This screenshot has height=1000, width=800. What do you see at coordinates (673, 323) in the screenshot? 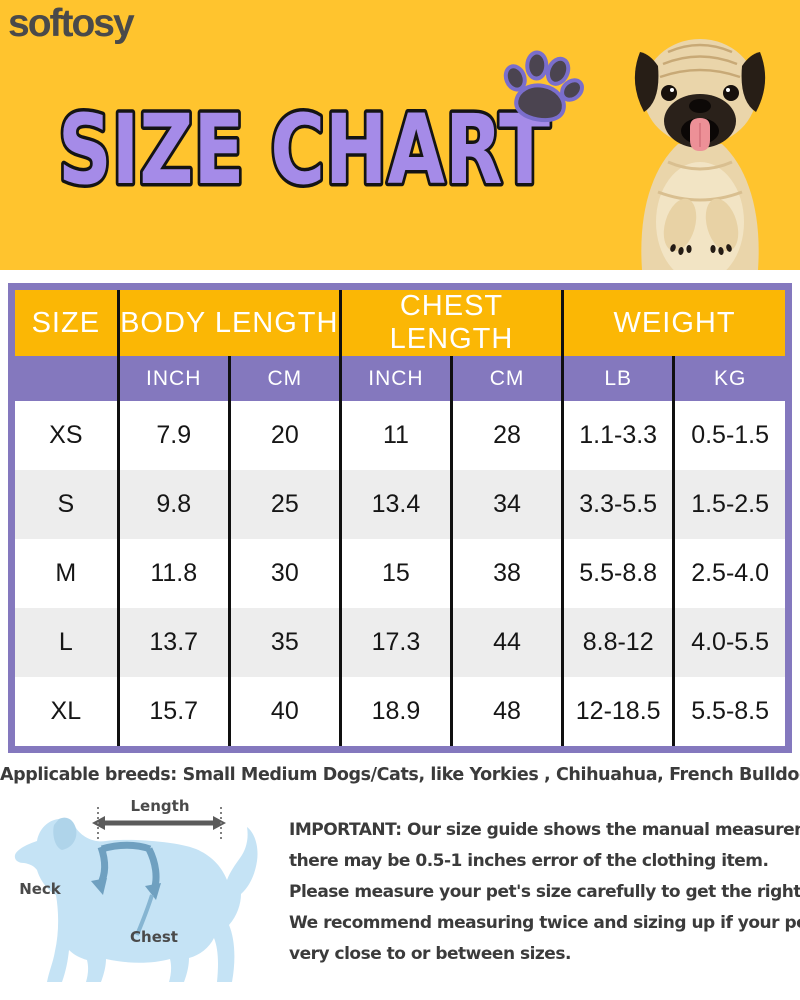
I see `header-weight: WEIGHT` at bounding box center [673, 323].